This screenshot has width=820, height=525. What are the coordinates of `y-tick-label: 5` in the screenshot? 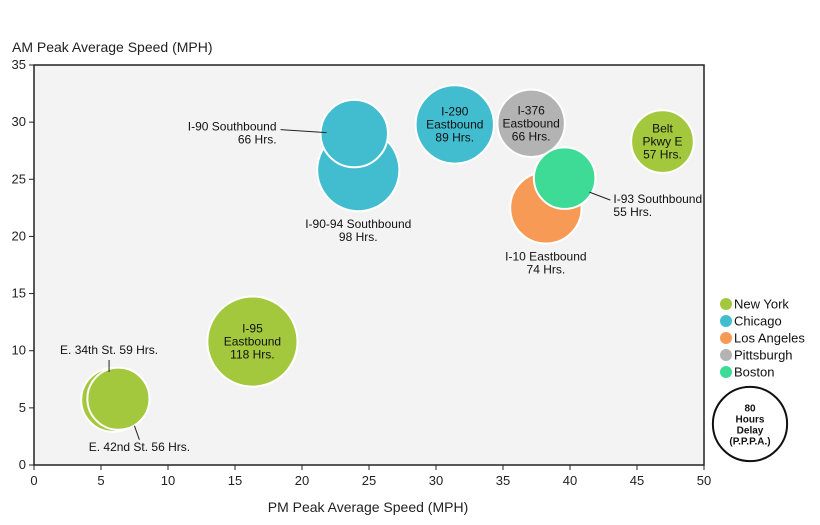 It's located at (22, 407).